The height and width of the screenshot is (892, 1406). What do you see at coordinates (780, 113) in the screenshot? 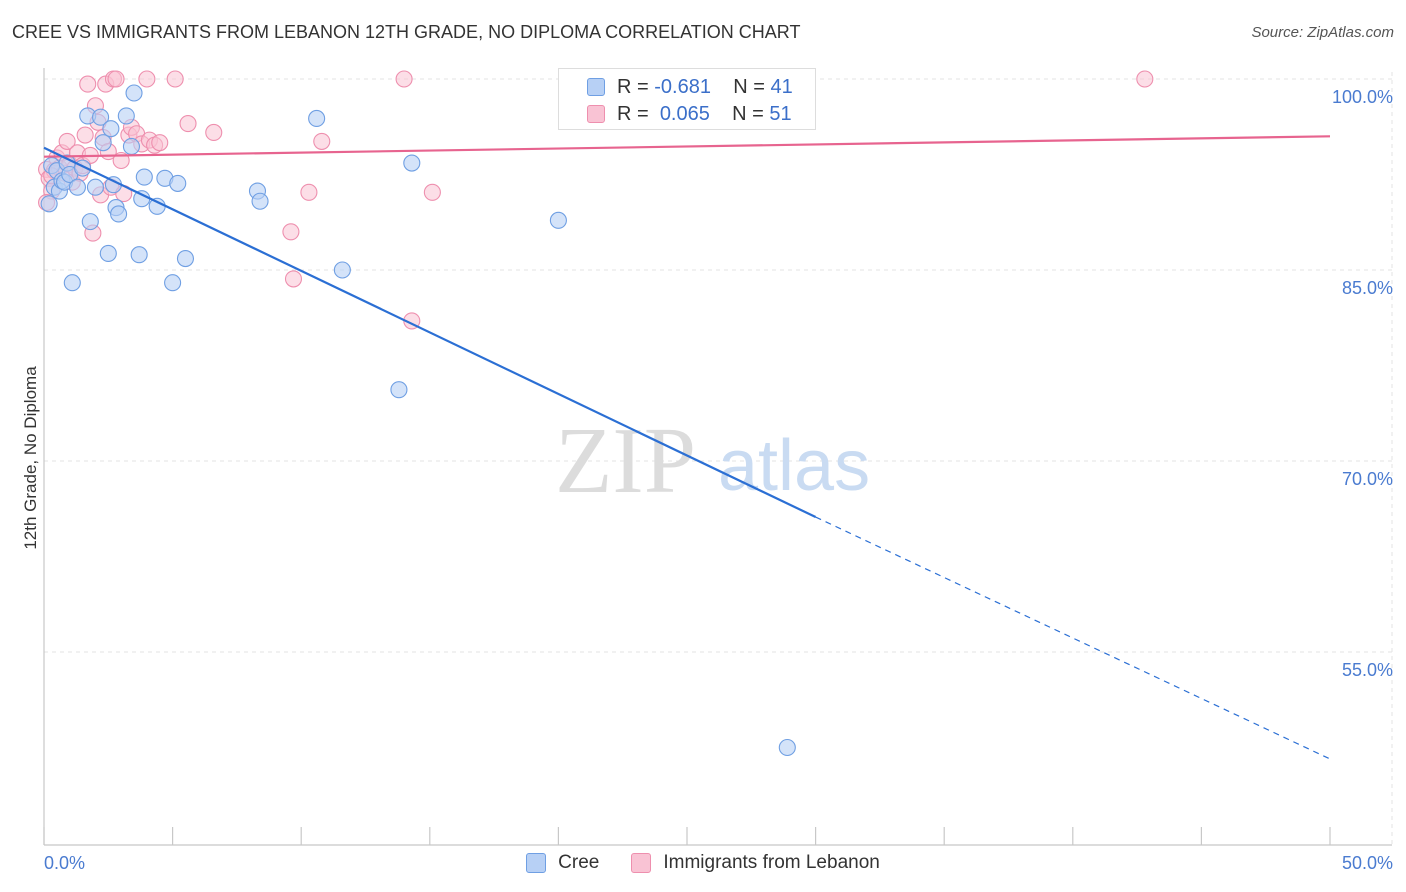
I see `legend-n-value-lebanon: 51` at bounding box center [780, 113].